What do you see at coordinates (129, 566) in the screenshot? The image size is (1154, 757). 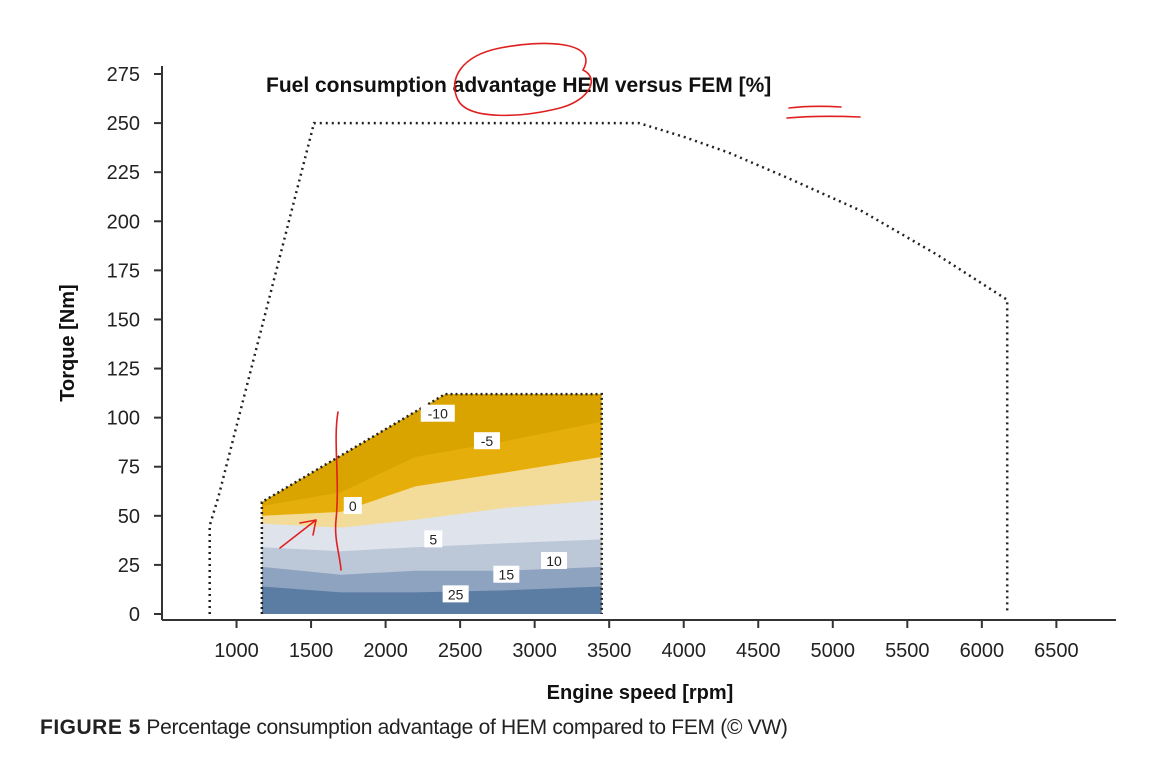 I see `y-tick-label: 25` at bounding box center [129, 566].